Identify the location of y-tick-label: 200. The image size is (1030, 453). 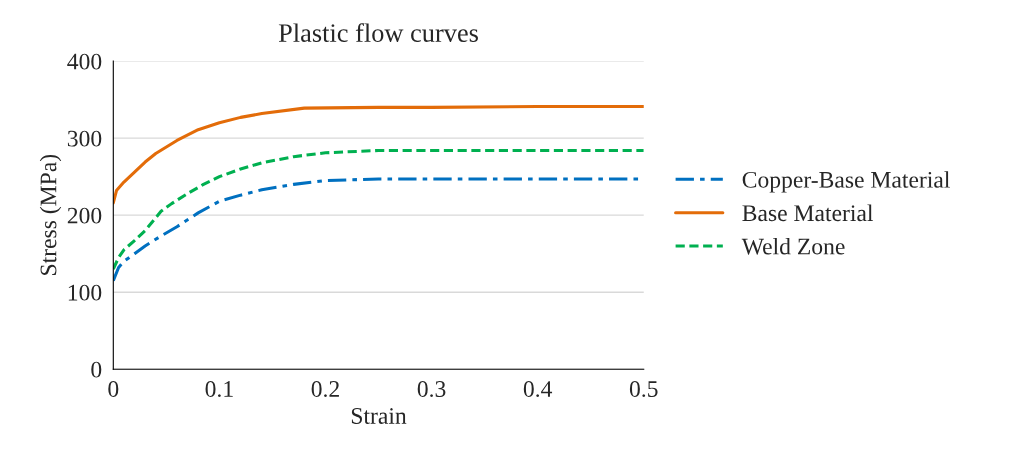
(84, 215).